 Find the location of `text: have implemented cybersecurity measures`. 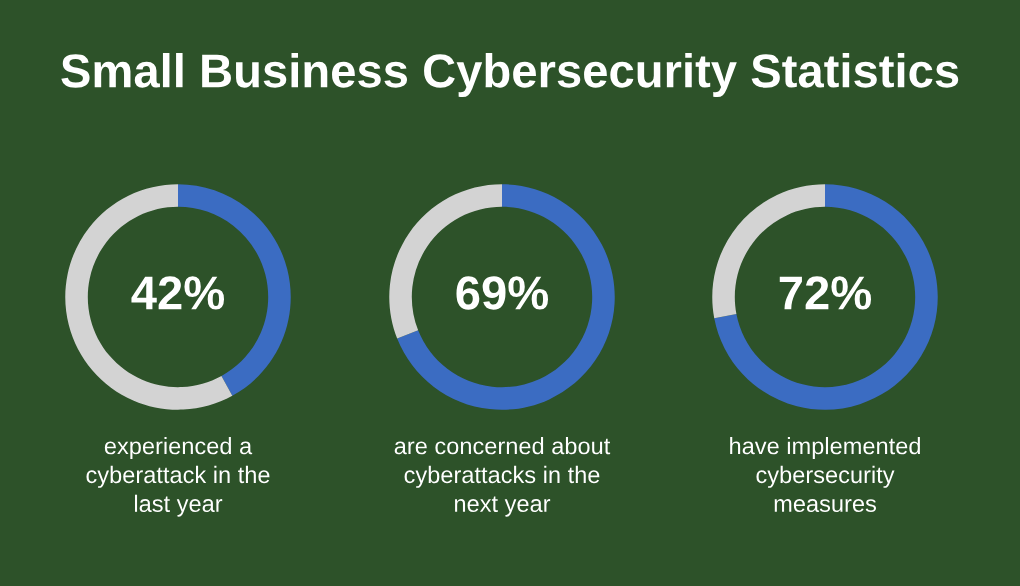

text: have implemented cybersecurity measures is located at coordinates (825, 475).